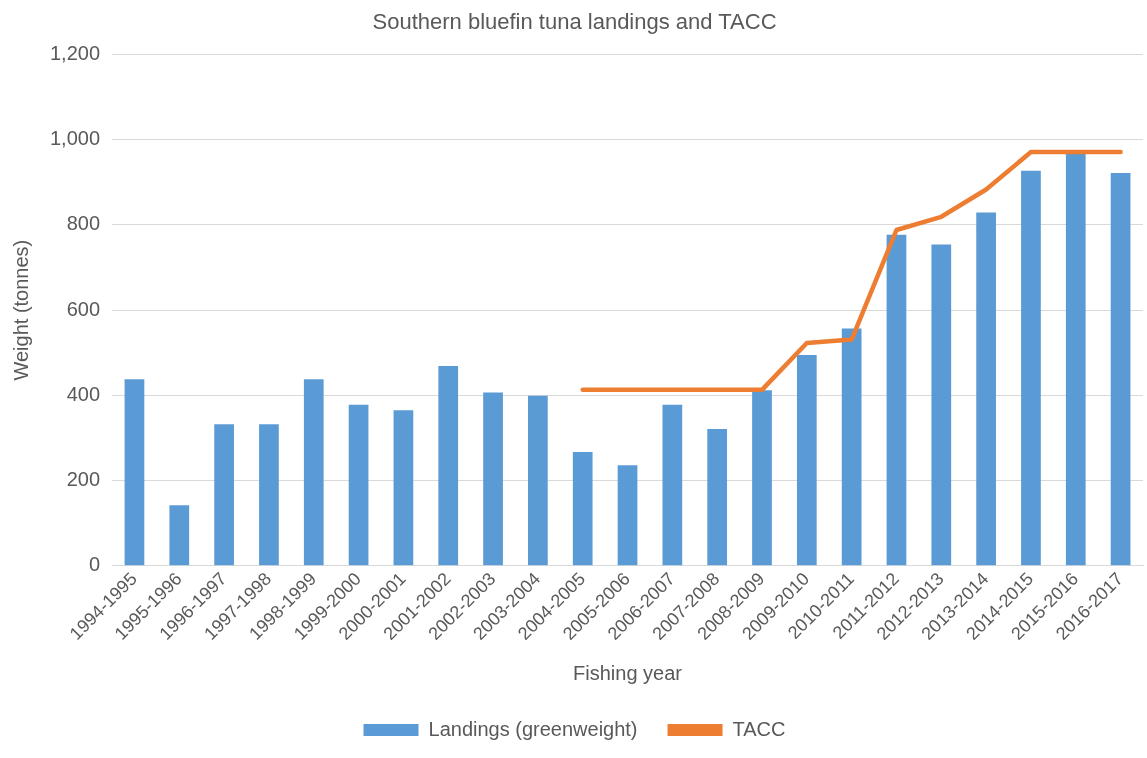 The image size is (1147, 758). I want to click on y-tick-label: 600, so click(83, 308).